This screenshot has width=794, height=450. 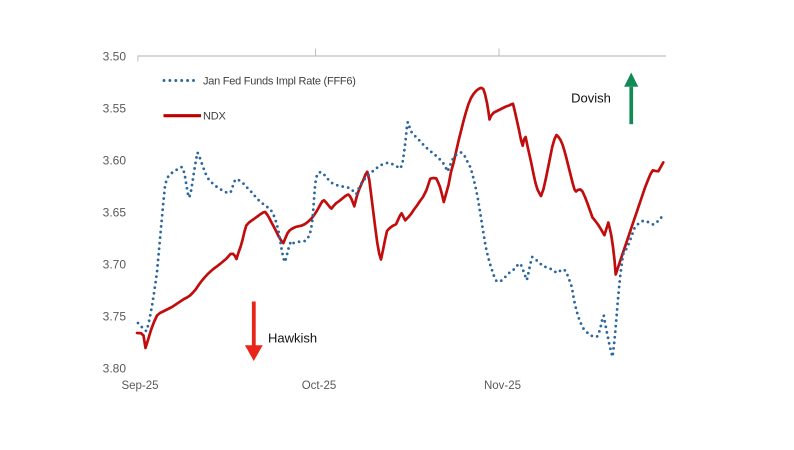 What do you see at coordinates (139, 386) in the screenshot?
I see `svg-text: Sep-25` at bounding box center [139, 386].